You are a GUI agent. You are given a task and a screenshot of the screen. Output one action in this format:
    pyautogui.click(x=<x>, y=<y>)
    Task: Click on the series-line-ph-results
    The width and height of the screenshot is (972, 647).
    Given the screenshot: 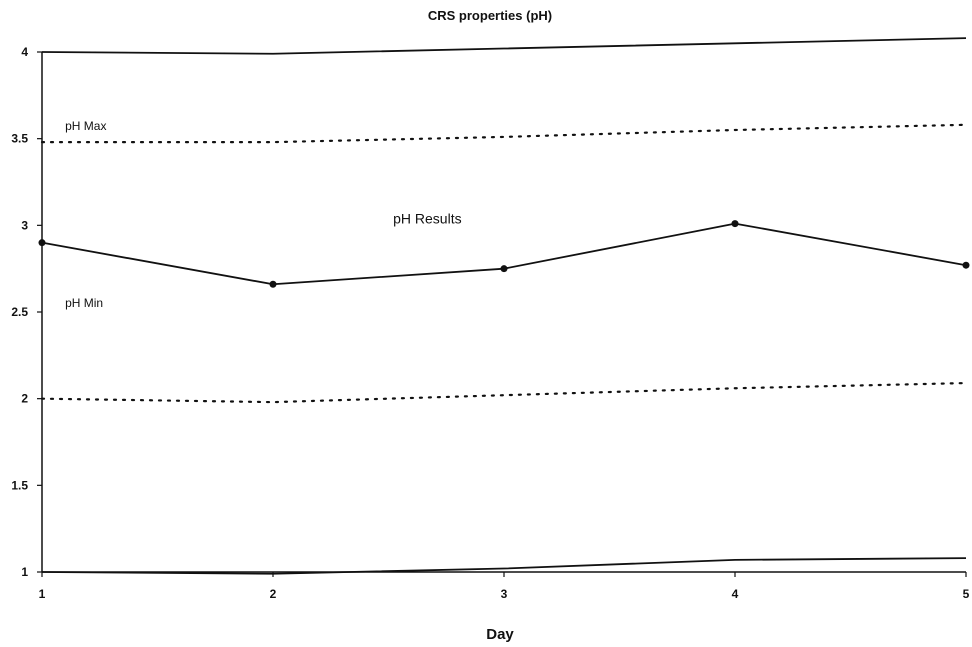 What is the action you would take?
    pyautogui.click(x=504, y=254)
    